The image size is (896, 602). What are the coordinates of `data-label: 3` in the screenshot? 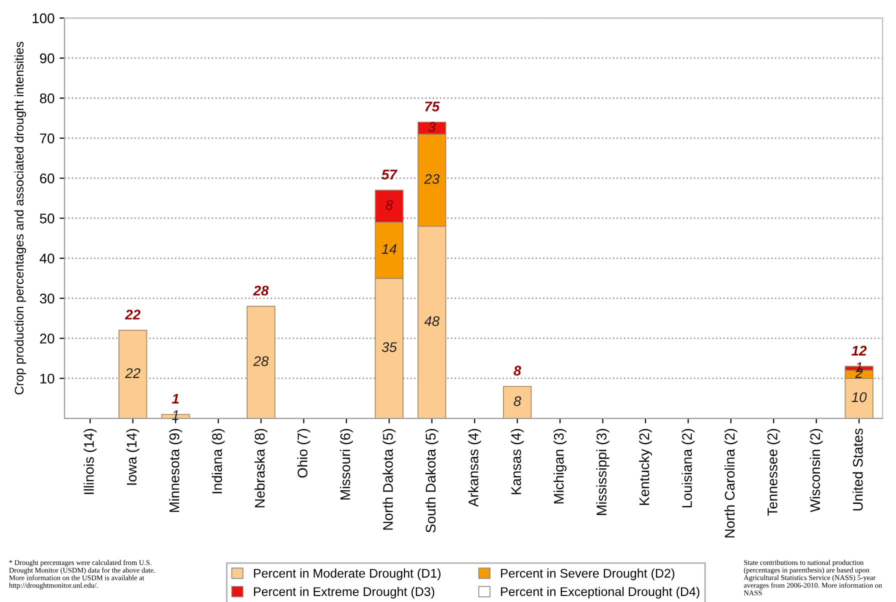 It's located at (432, 127).